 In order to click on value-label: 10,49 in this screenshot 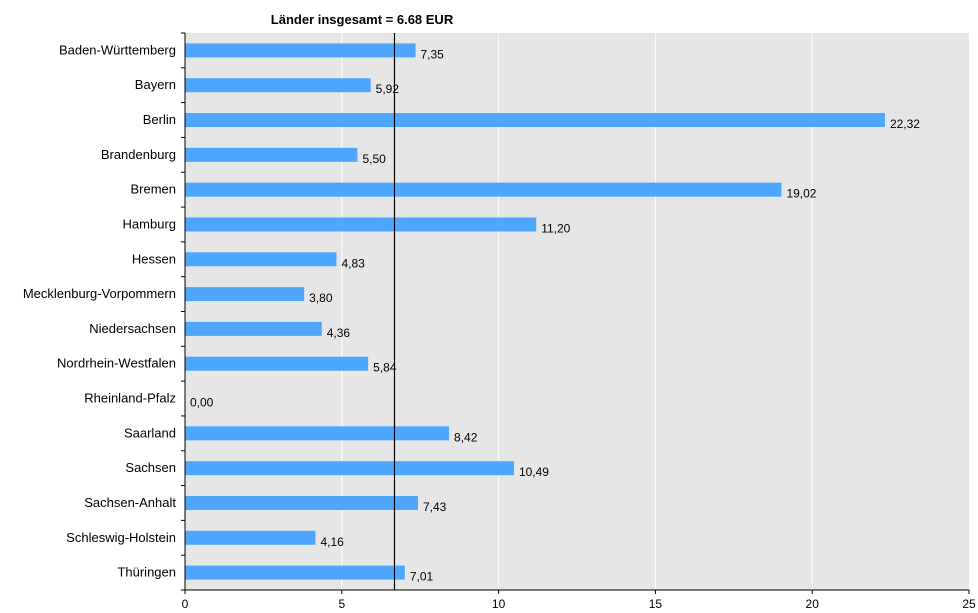, I will do `click(534, 472)`.